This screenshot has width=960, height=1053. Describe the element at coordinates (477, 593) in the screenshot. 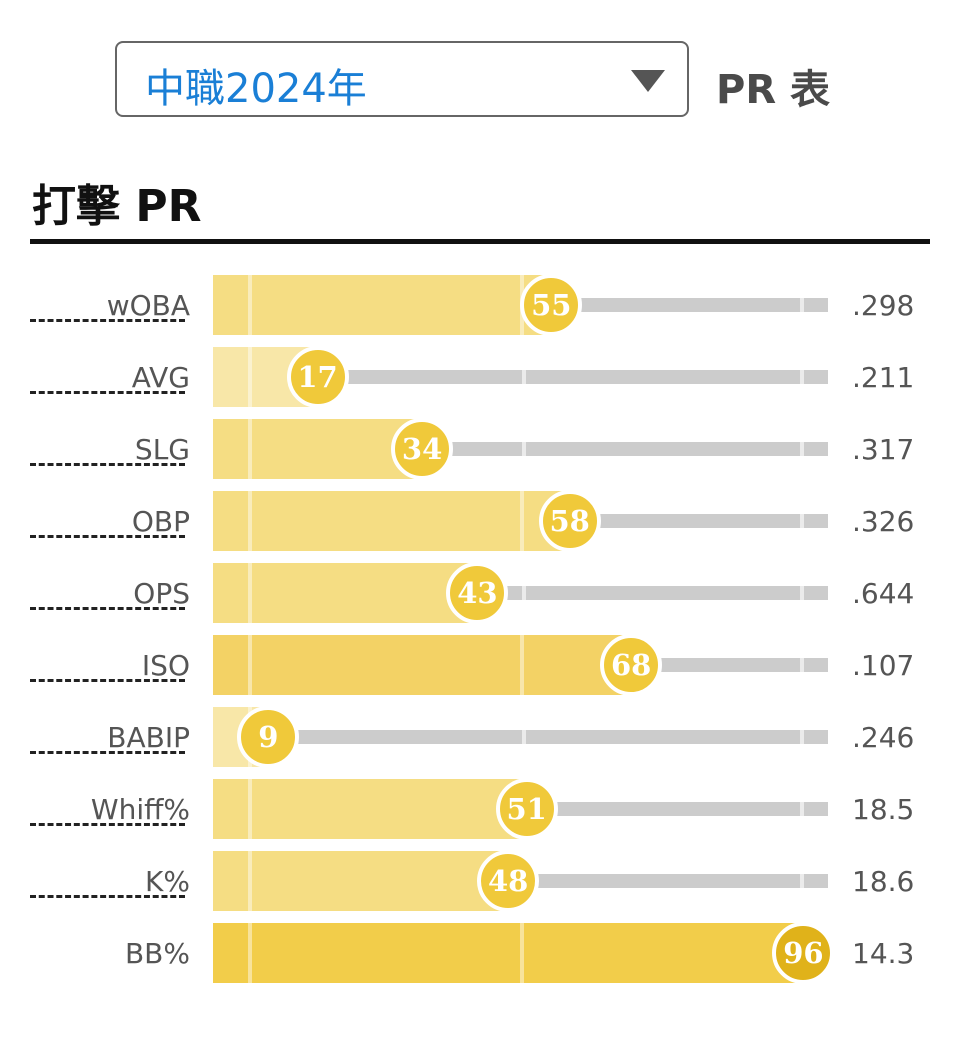

I see `pr-badge: 43` at that location.